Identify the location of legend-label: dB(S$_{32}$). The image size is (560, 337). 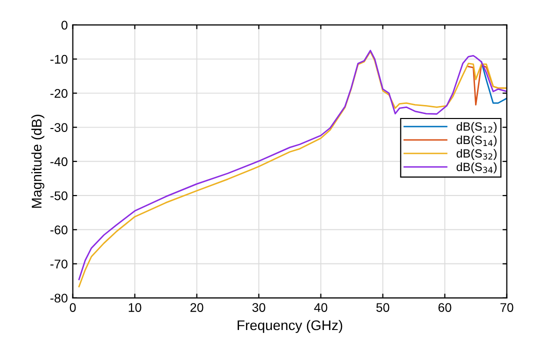
(476, 154).